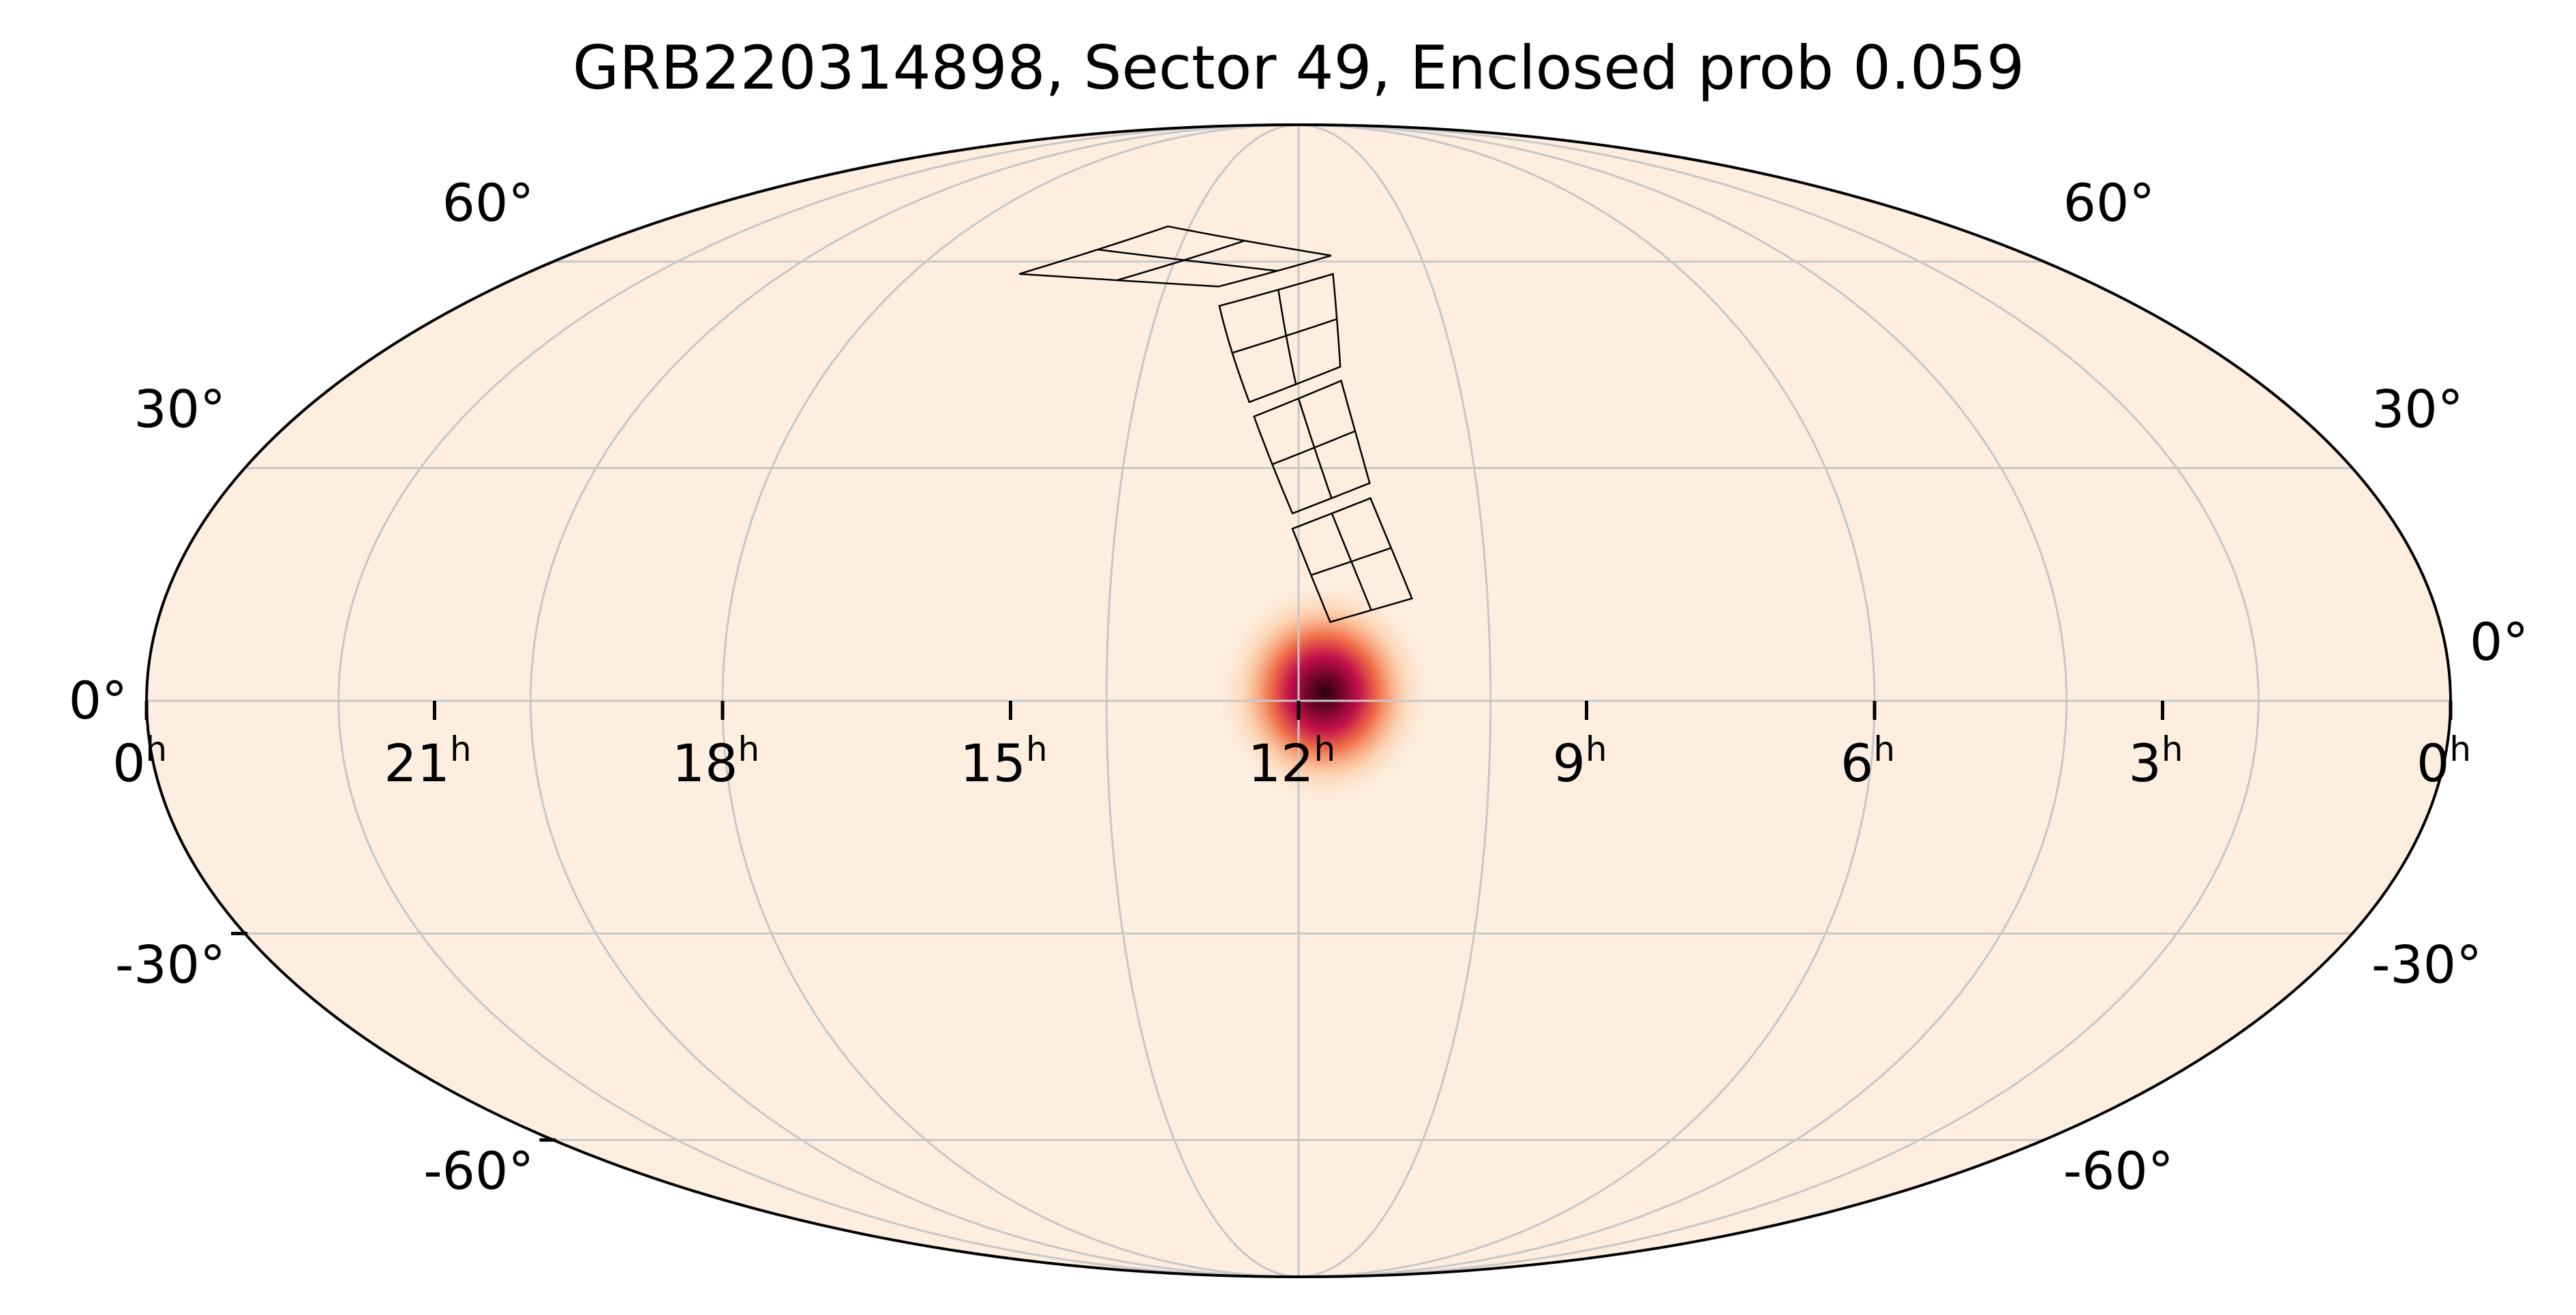 The width and height of the screenshot is (2576, 1315). Describe the element at coordinates (1281, 763) in the screenshot. I see `ra-tick-value: 12` at that location.